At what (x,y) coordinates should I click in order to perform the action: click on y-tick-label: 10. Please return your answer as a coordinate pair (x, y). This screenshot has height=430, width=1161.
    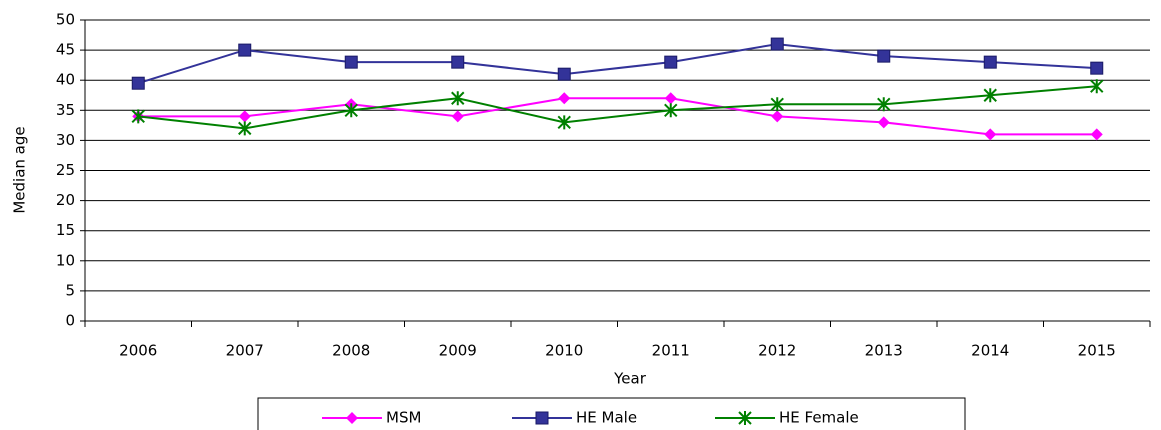
    Looking at the image, I should click on (65, 260).